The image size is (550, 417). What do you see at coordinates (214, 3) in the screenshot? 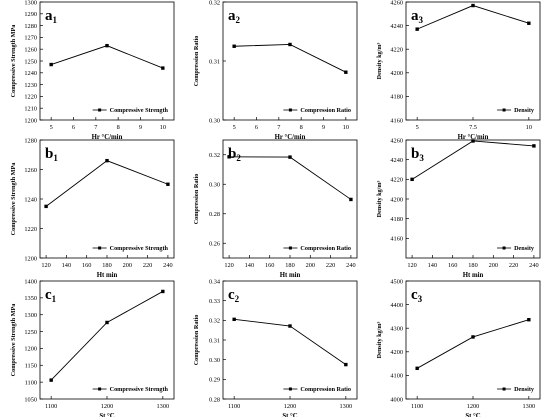
I see `y-tick-label: 0.32` at bounding box center [214, 3].